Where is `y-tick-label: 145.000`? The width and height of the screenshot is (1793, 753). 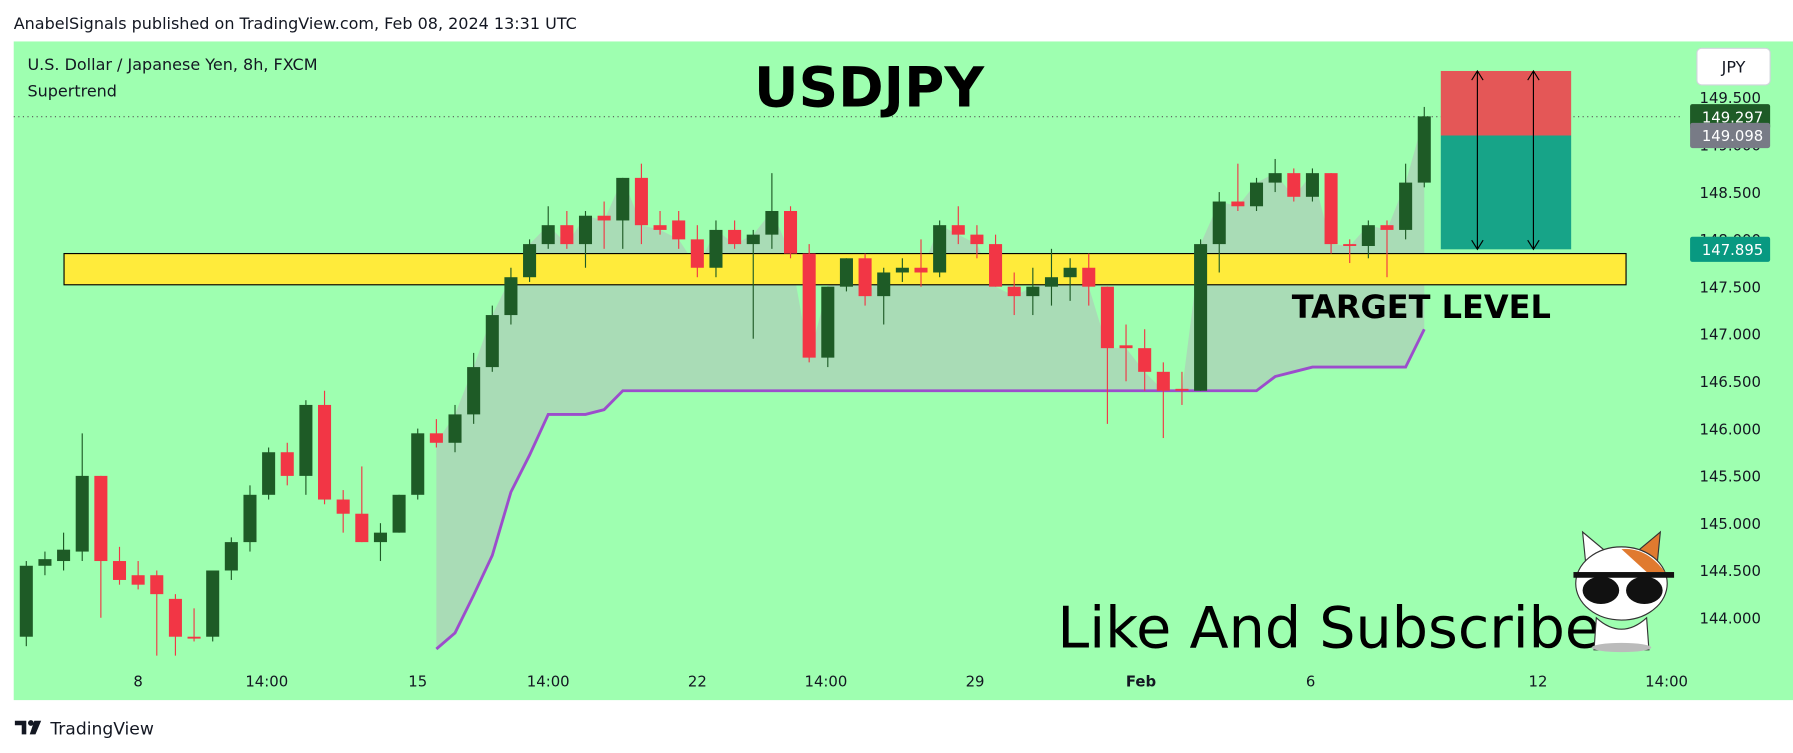
y-tick-label: 145.000 is located at coordinates (1730, 524).